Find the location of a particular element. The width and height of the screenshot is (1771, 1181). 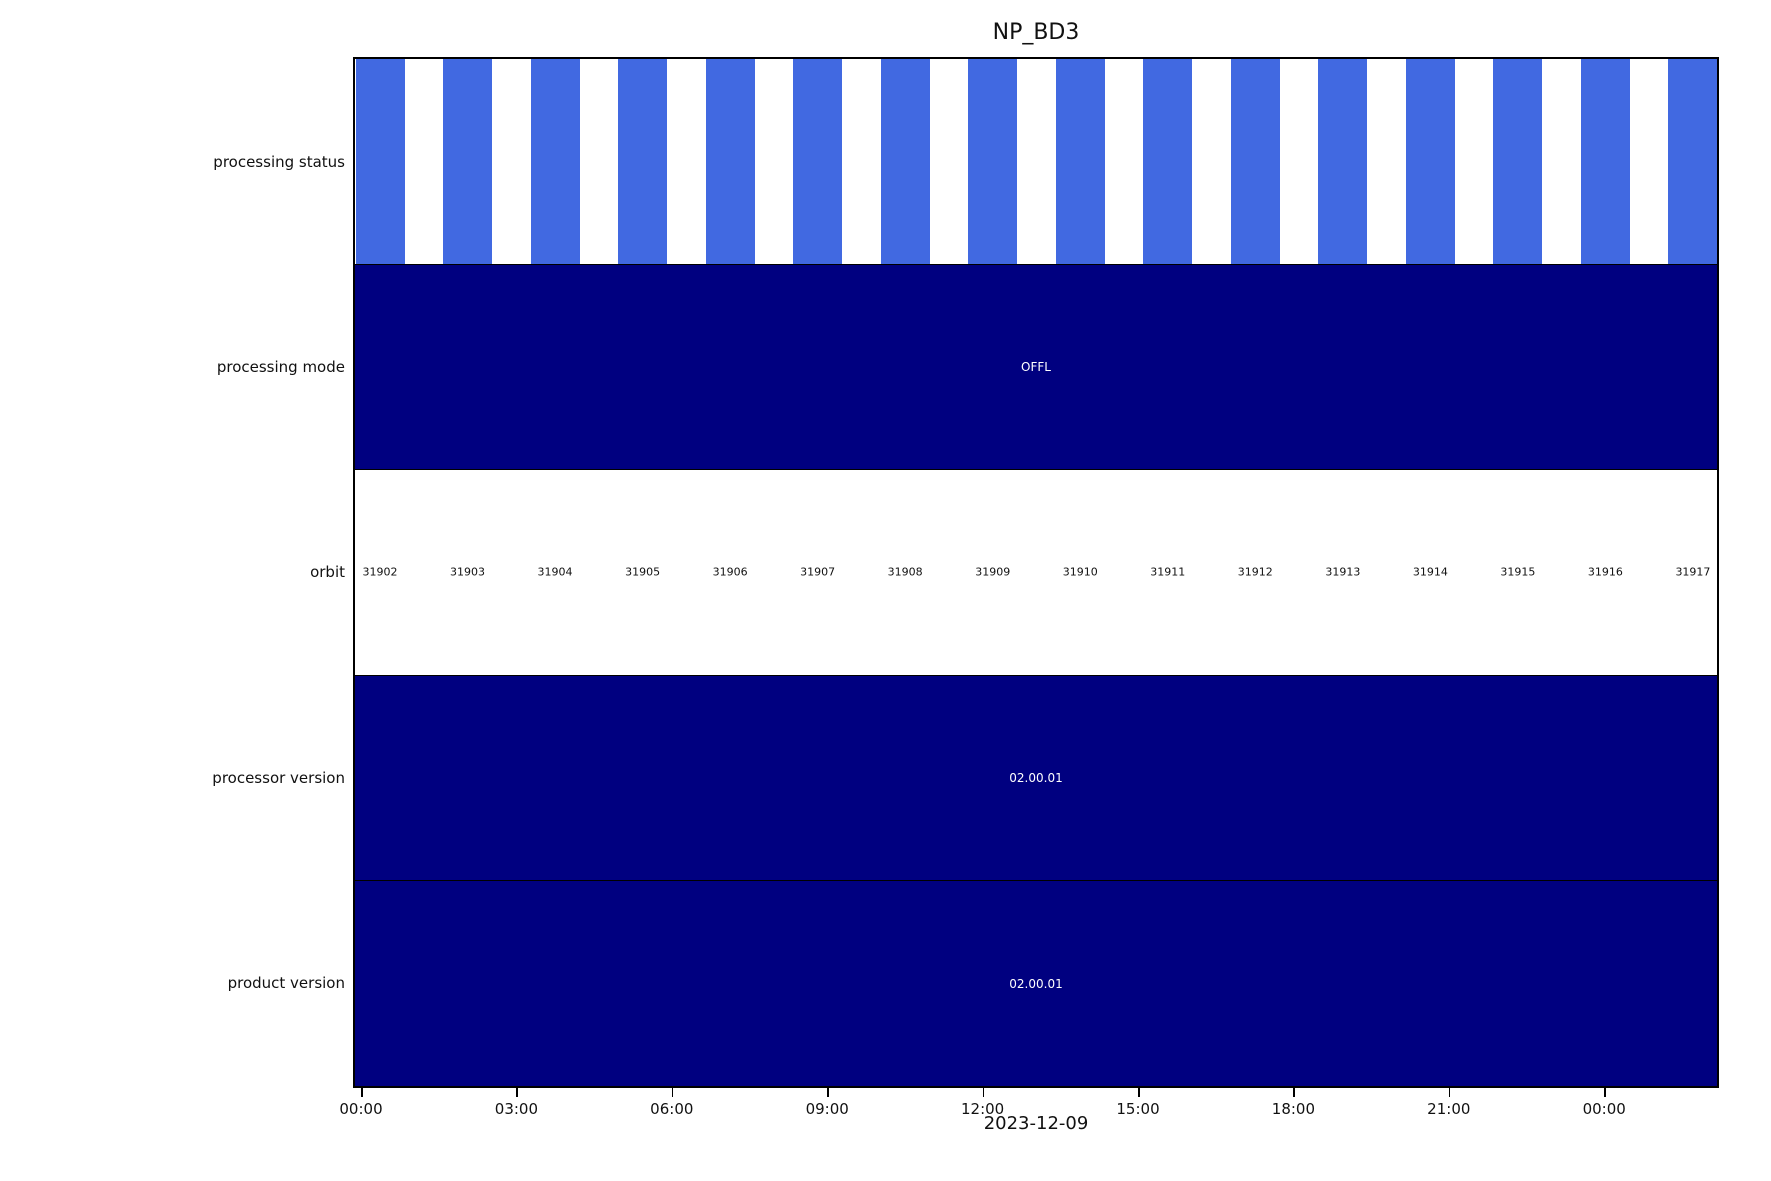

orbit-number: 31913 is located at coordinates (1343, 572).